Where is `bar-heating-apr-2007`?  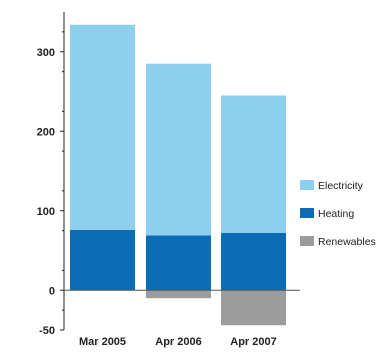
bar-heating-apr-2007 is located at coordinates (253, 262).